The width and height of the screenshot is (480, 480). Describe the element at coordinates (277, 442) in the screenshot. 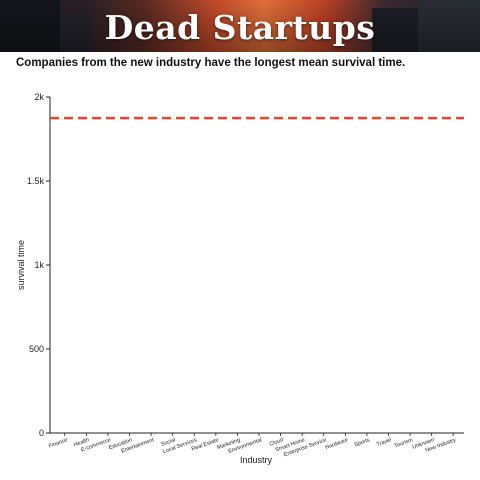

I see `x-tick-label: Cloud` at that location.